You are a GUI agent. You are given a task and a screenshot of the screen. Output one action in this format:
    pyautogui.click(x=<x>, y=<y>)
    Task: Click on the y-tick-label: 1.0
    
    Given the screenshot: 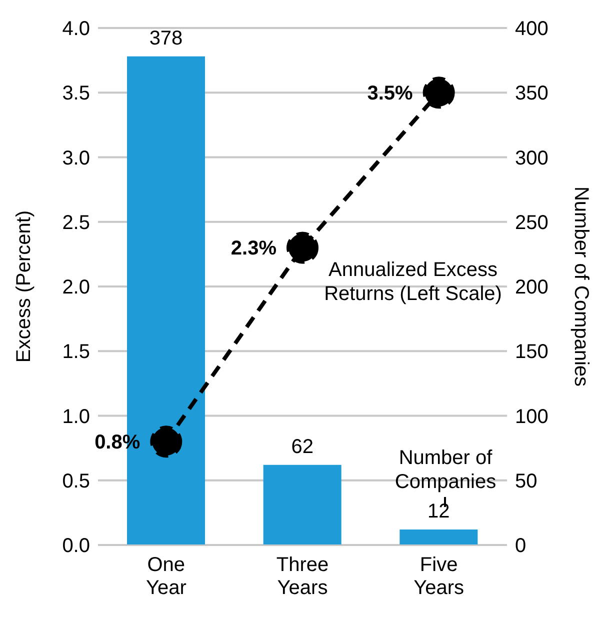 What is the action you would take?
    pyautogui.click(x=76, y=417)
    